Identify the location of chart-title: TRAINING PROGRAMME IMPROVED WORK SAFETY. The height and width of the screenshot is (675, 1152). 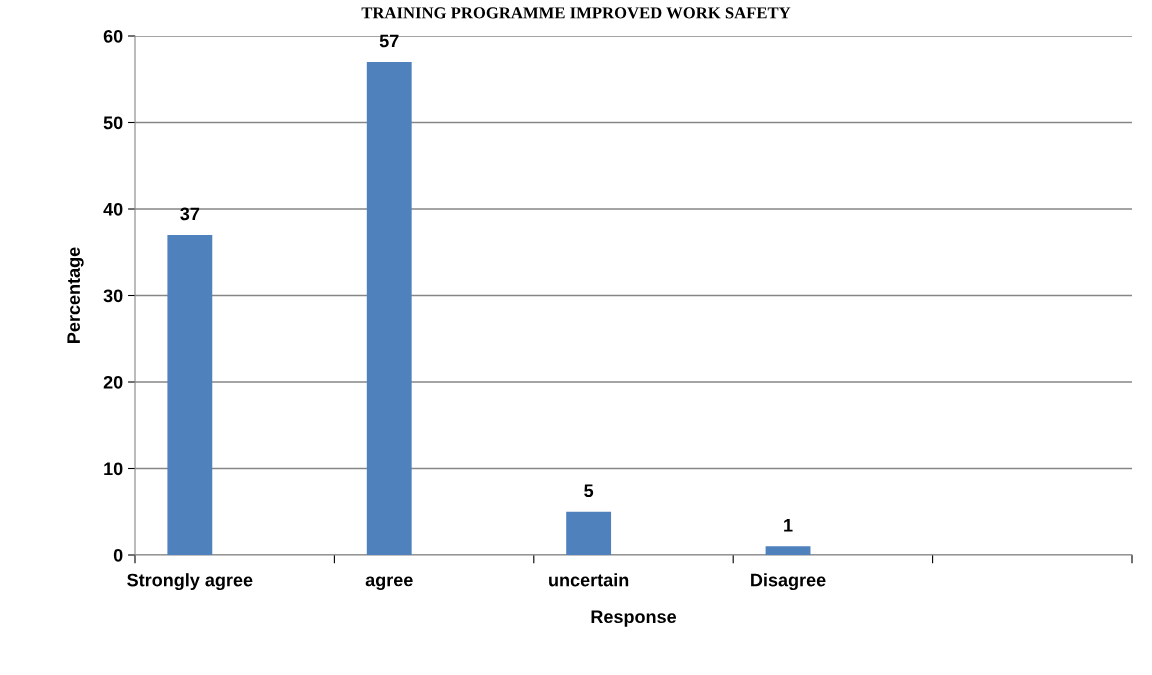
(576, 13).